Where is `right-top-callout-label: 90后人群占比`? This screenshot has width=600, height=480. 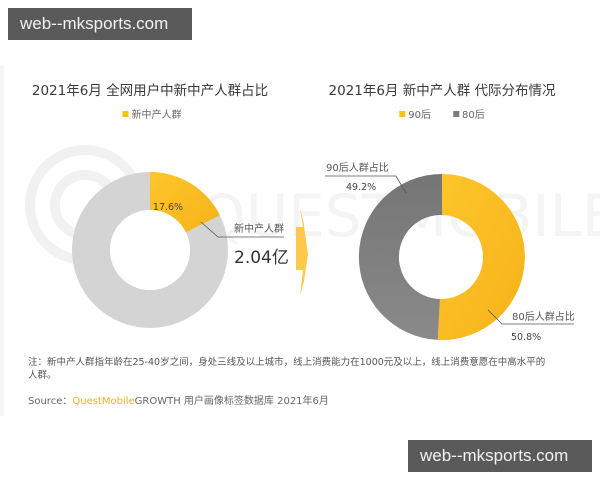 right-top-callout-label: 90后人群占比 is located at coordinates (357, 167).